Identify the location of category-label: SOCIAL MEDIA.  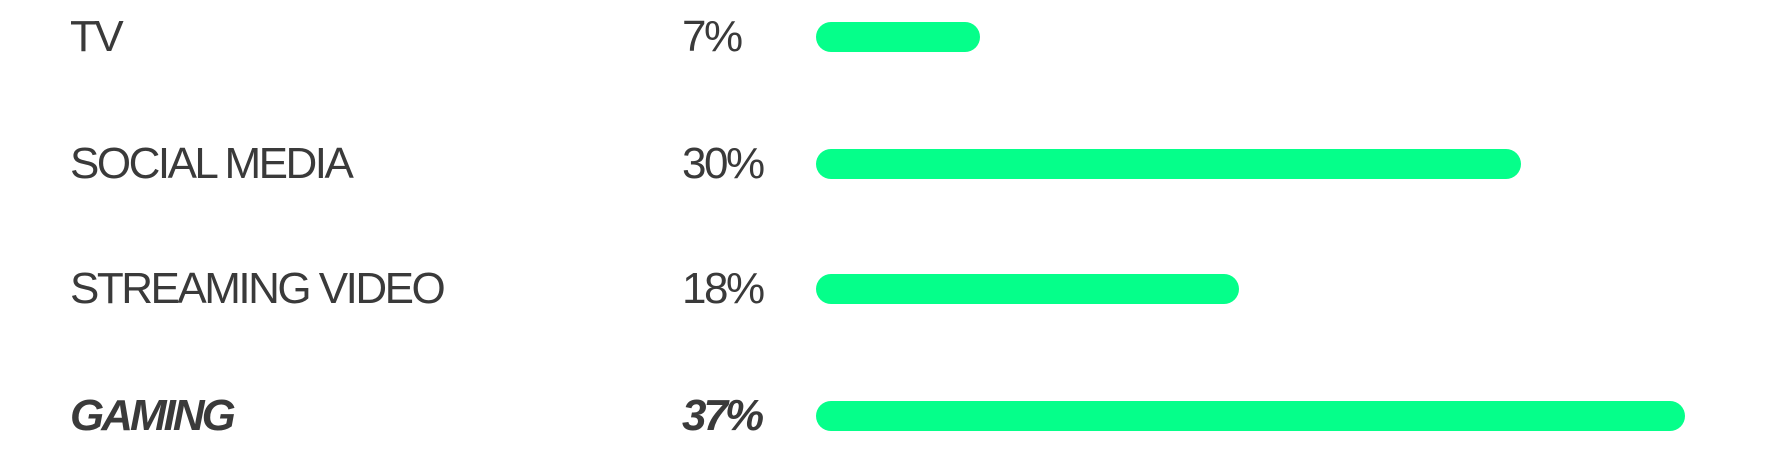
(212, 163).